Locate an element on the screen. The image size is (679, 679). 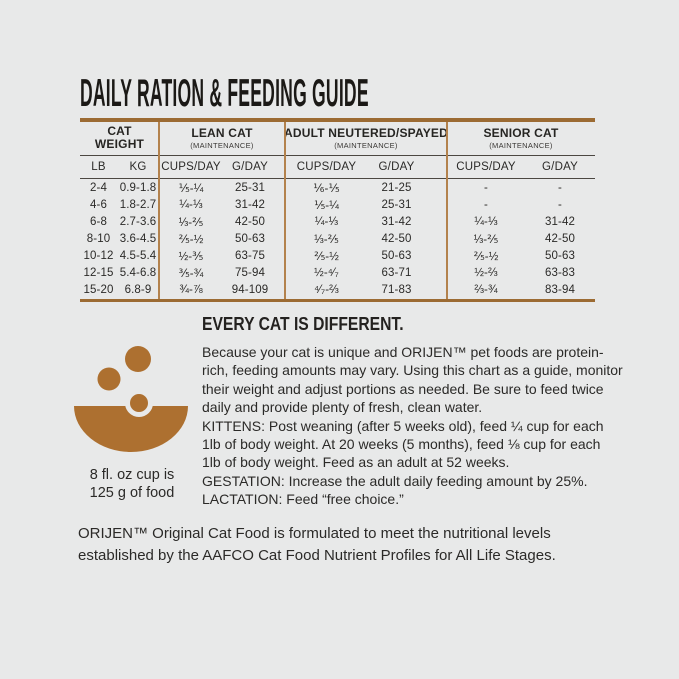
food-bowl-icon is located at coordinates (131, 399).